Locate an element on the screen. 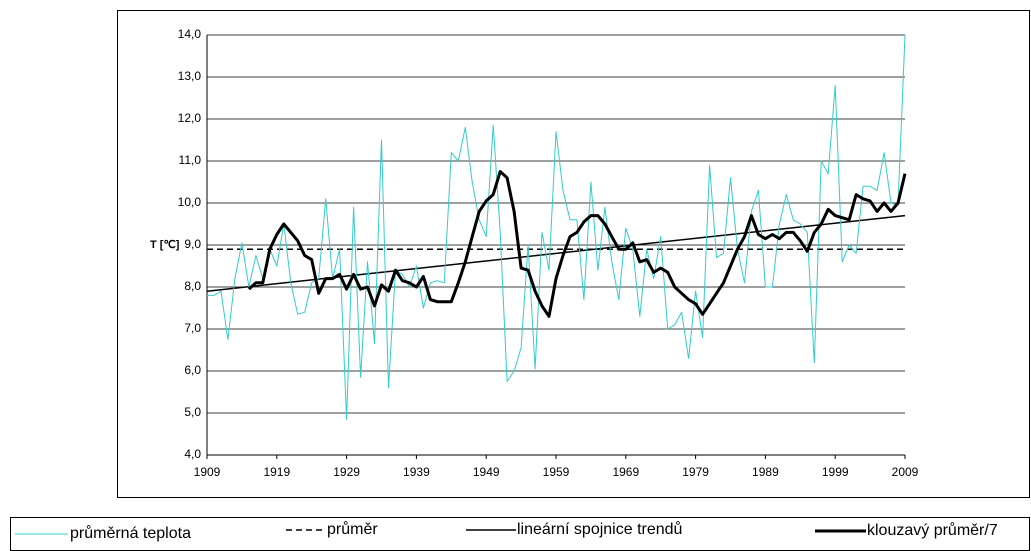 This screenshot has height=551, width=1031. trend-line is located at coordinates (556, 253).